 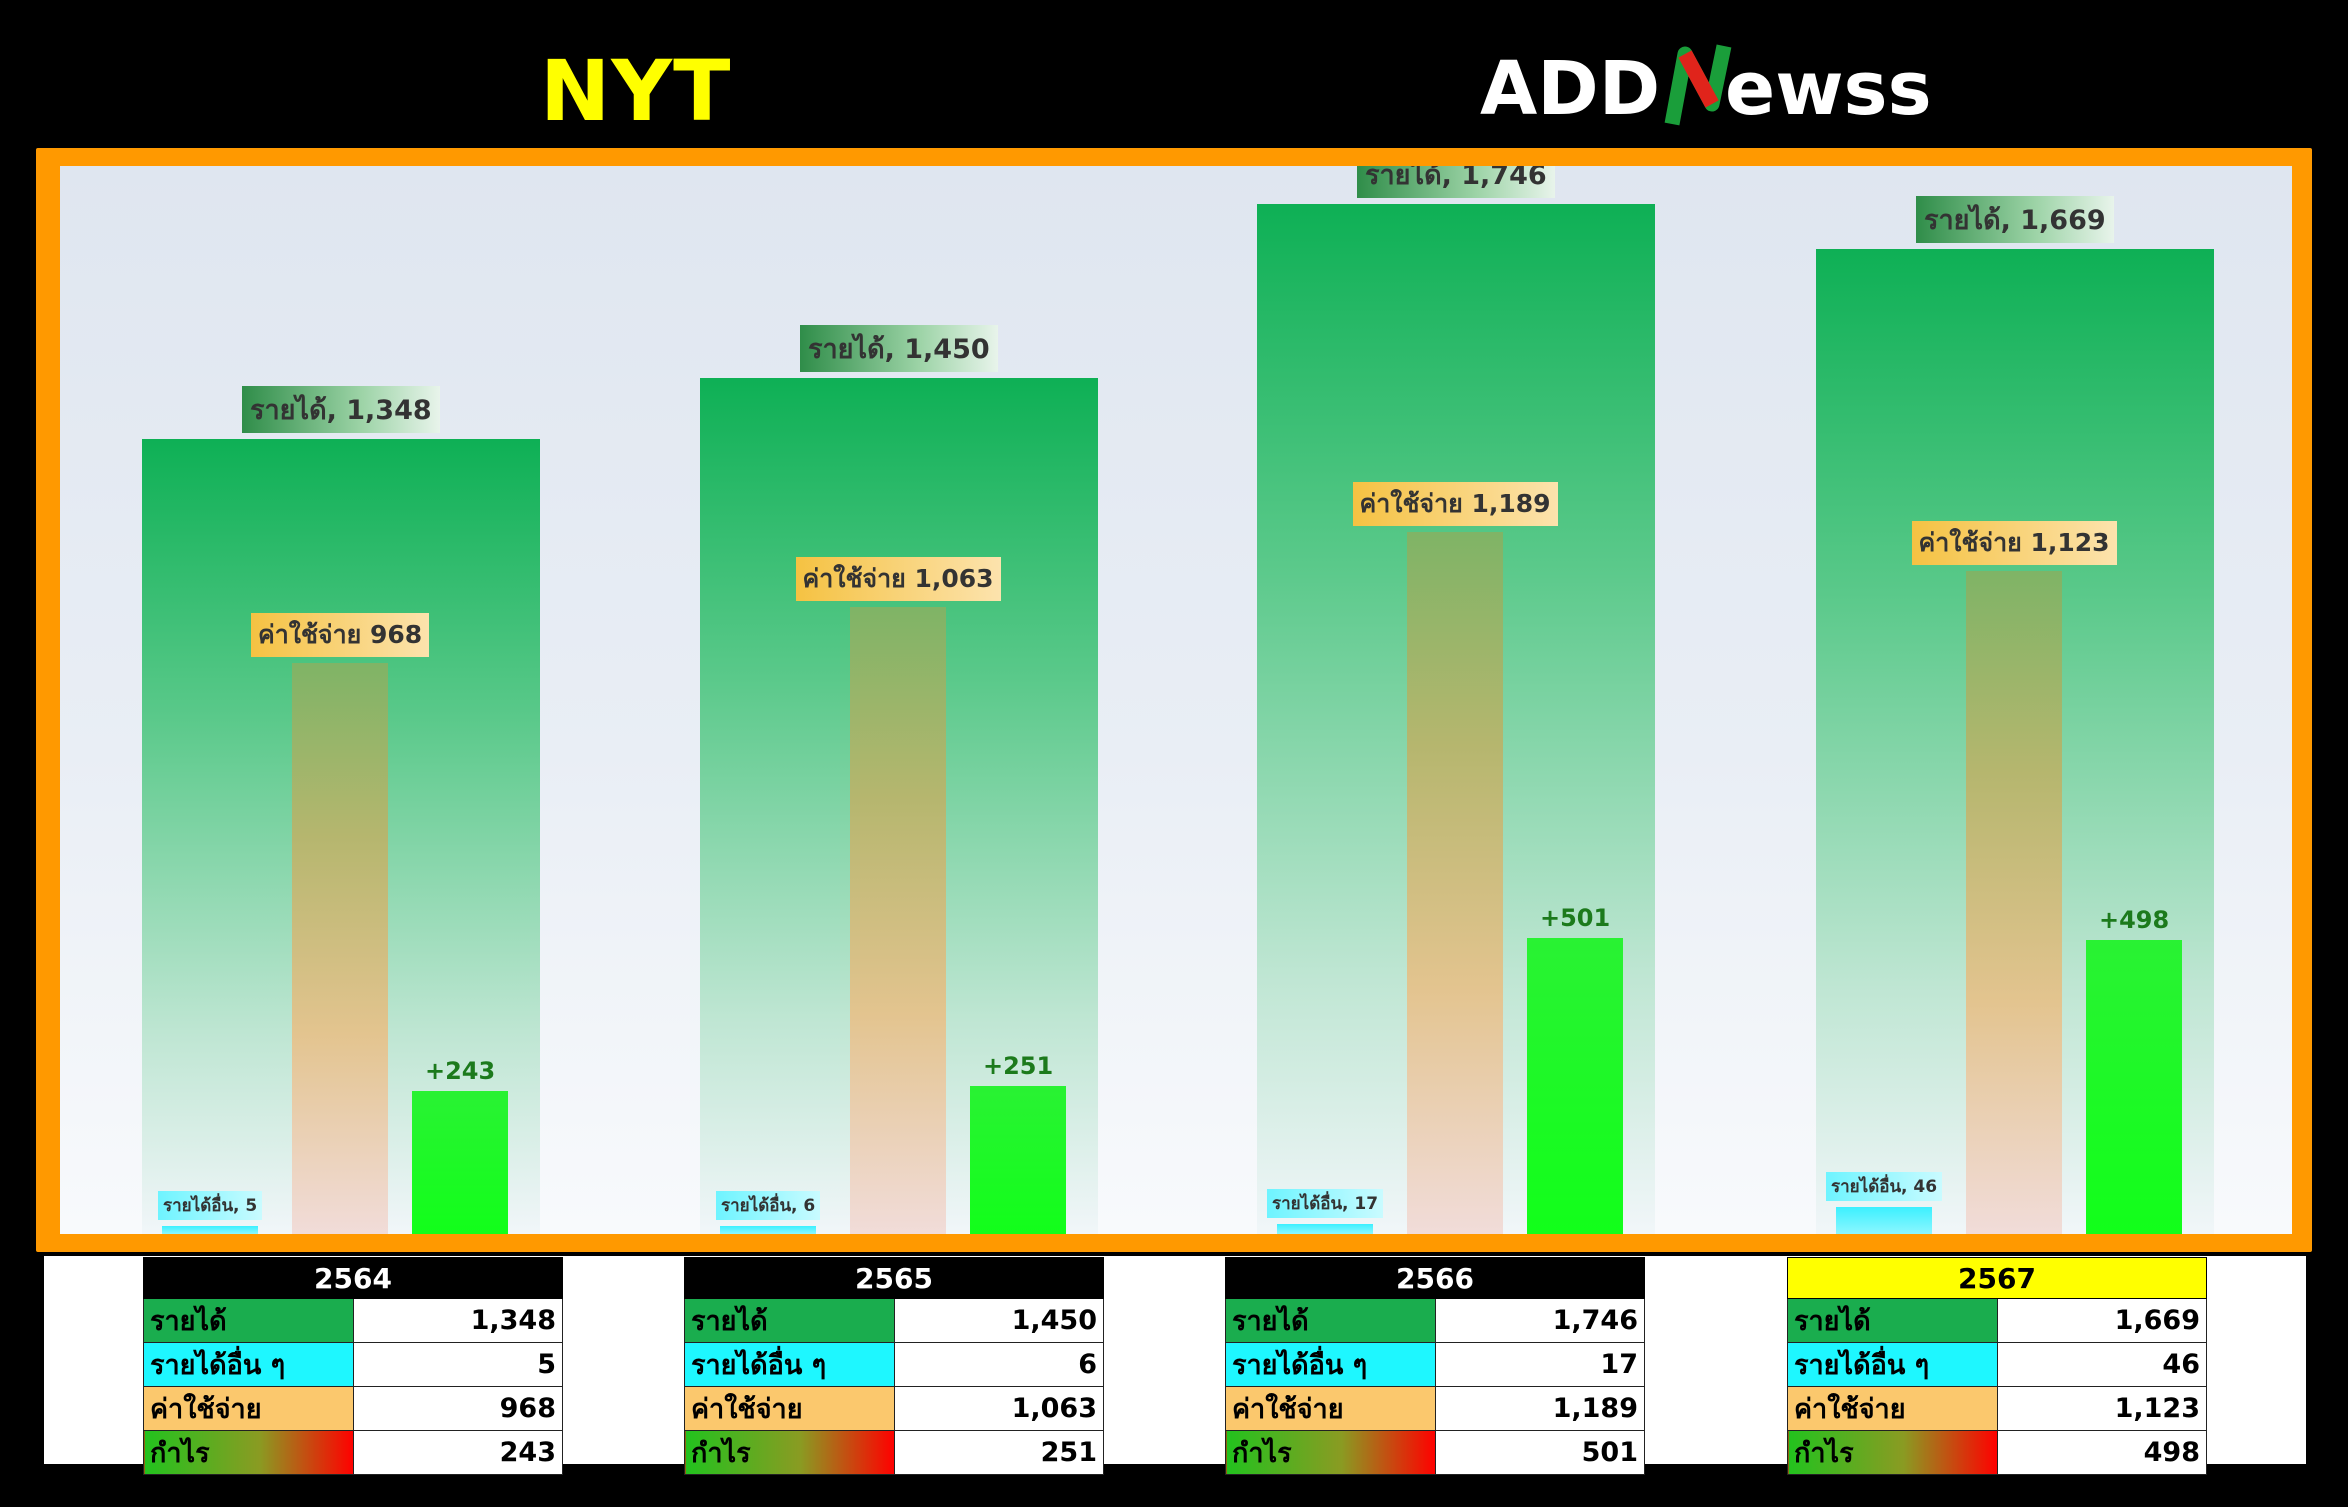 I want to click on revenue-data-label-2564: รายได้, 1,348, so click(x=341, y=409).